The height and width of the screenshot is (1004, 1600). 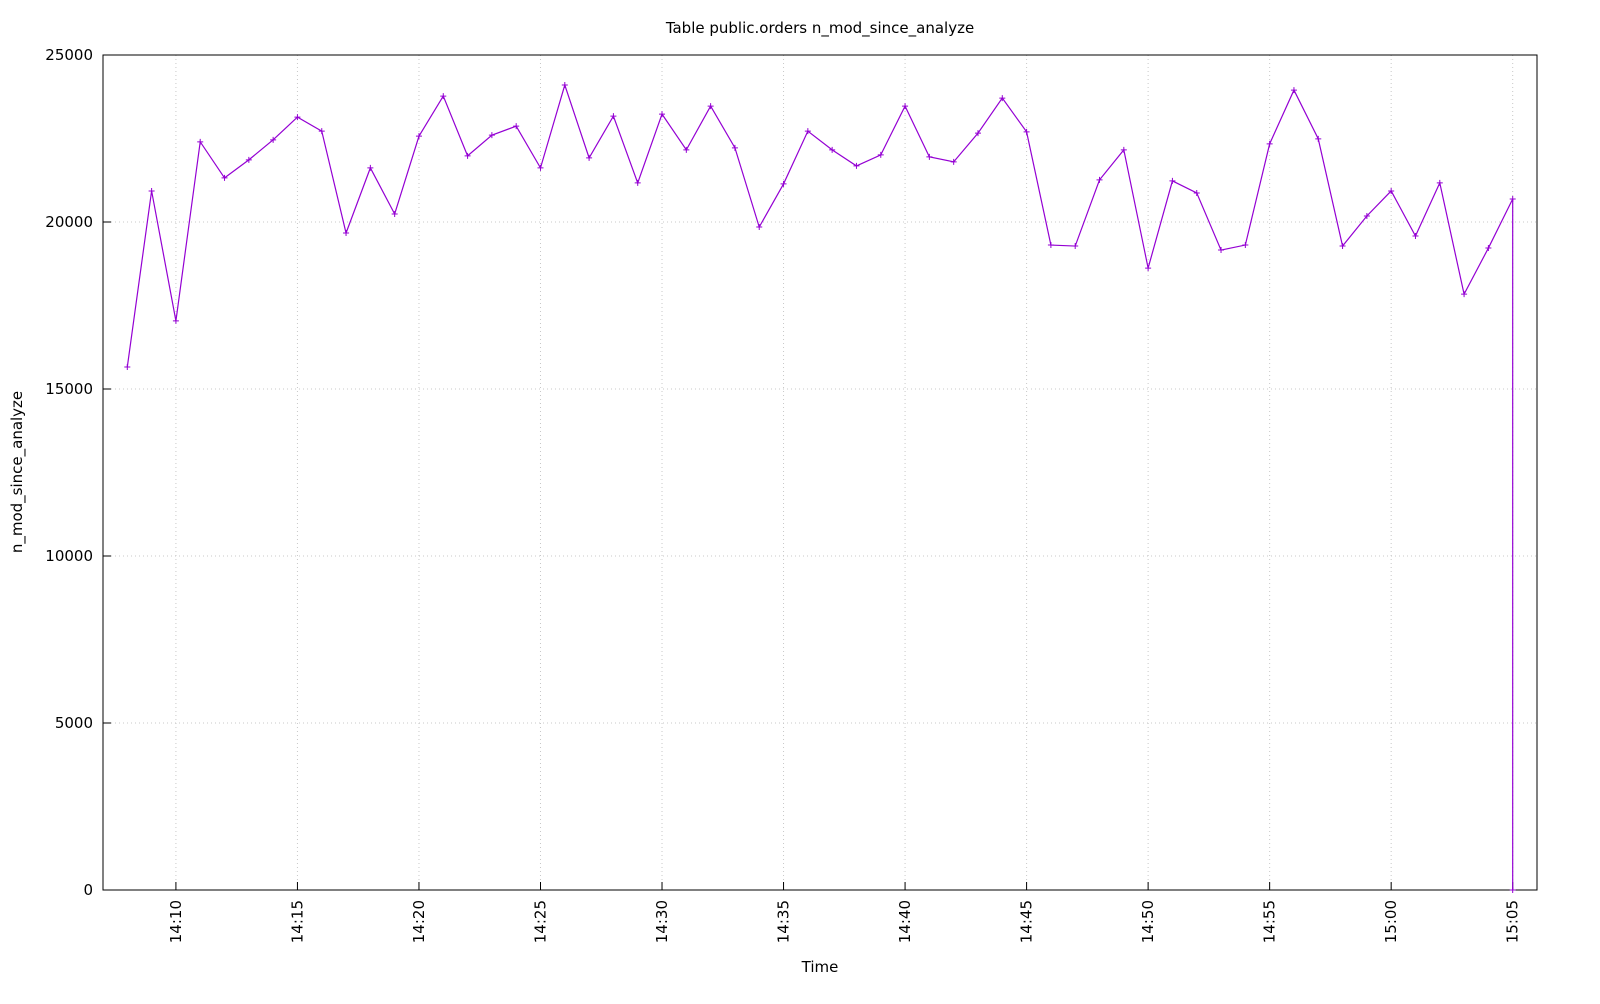 What do you see at coordinates (1148, 921) in the screenshot?
I see `x-tick-label: 14:50` at bounding box center [1148, 921].